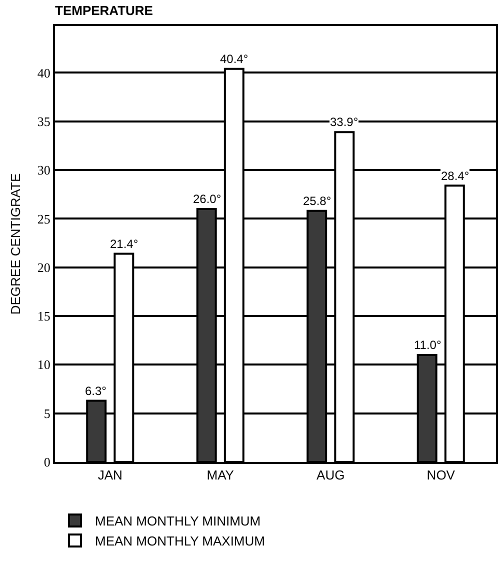 Image resolution: width=502 pixels, height=577 pixels. I want to click on x-tick-label: AUG, so click(330, 475).